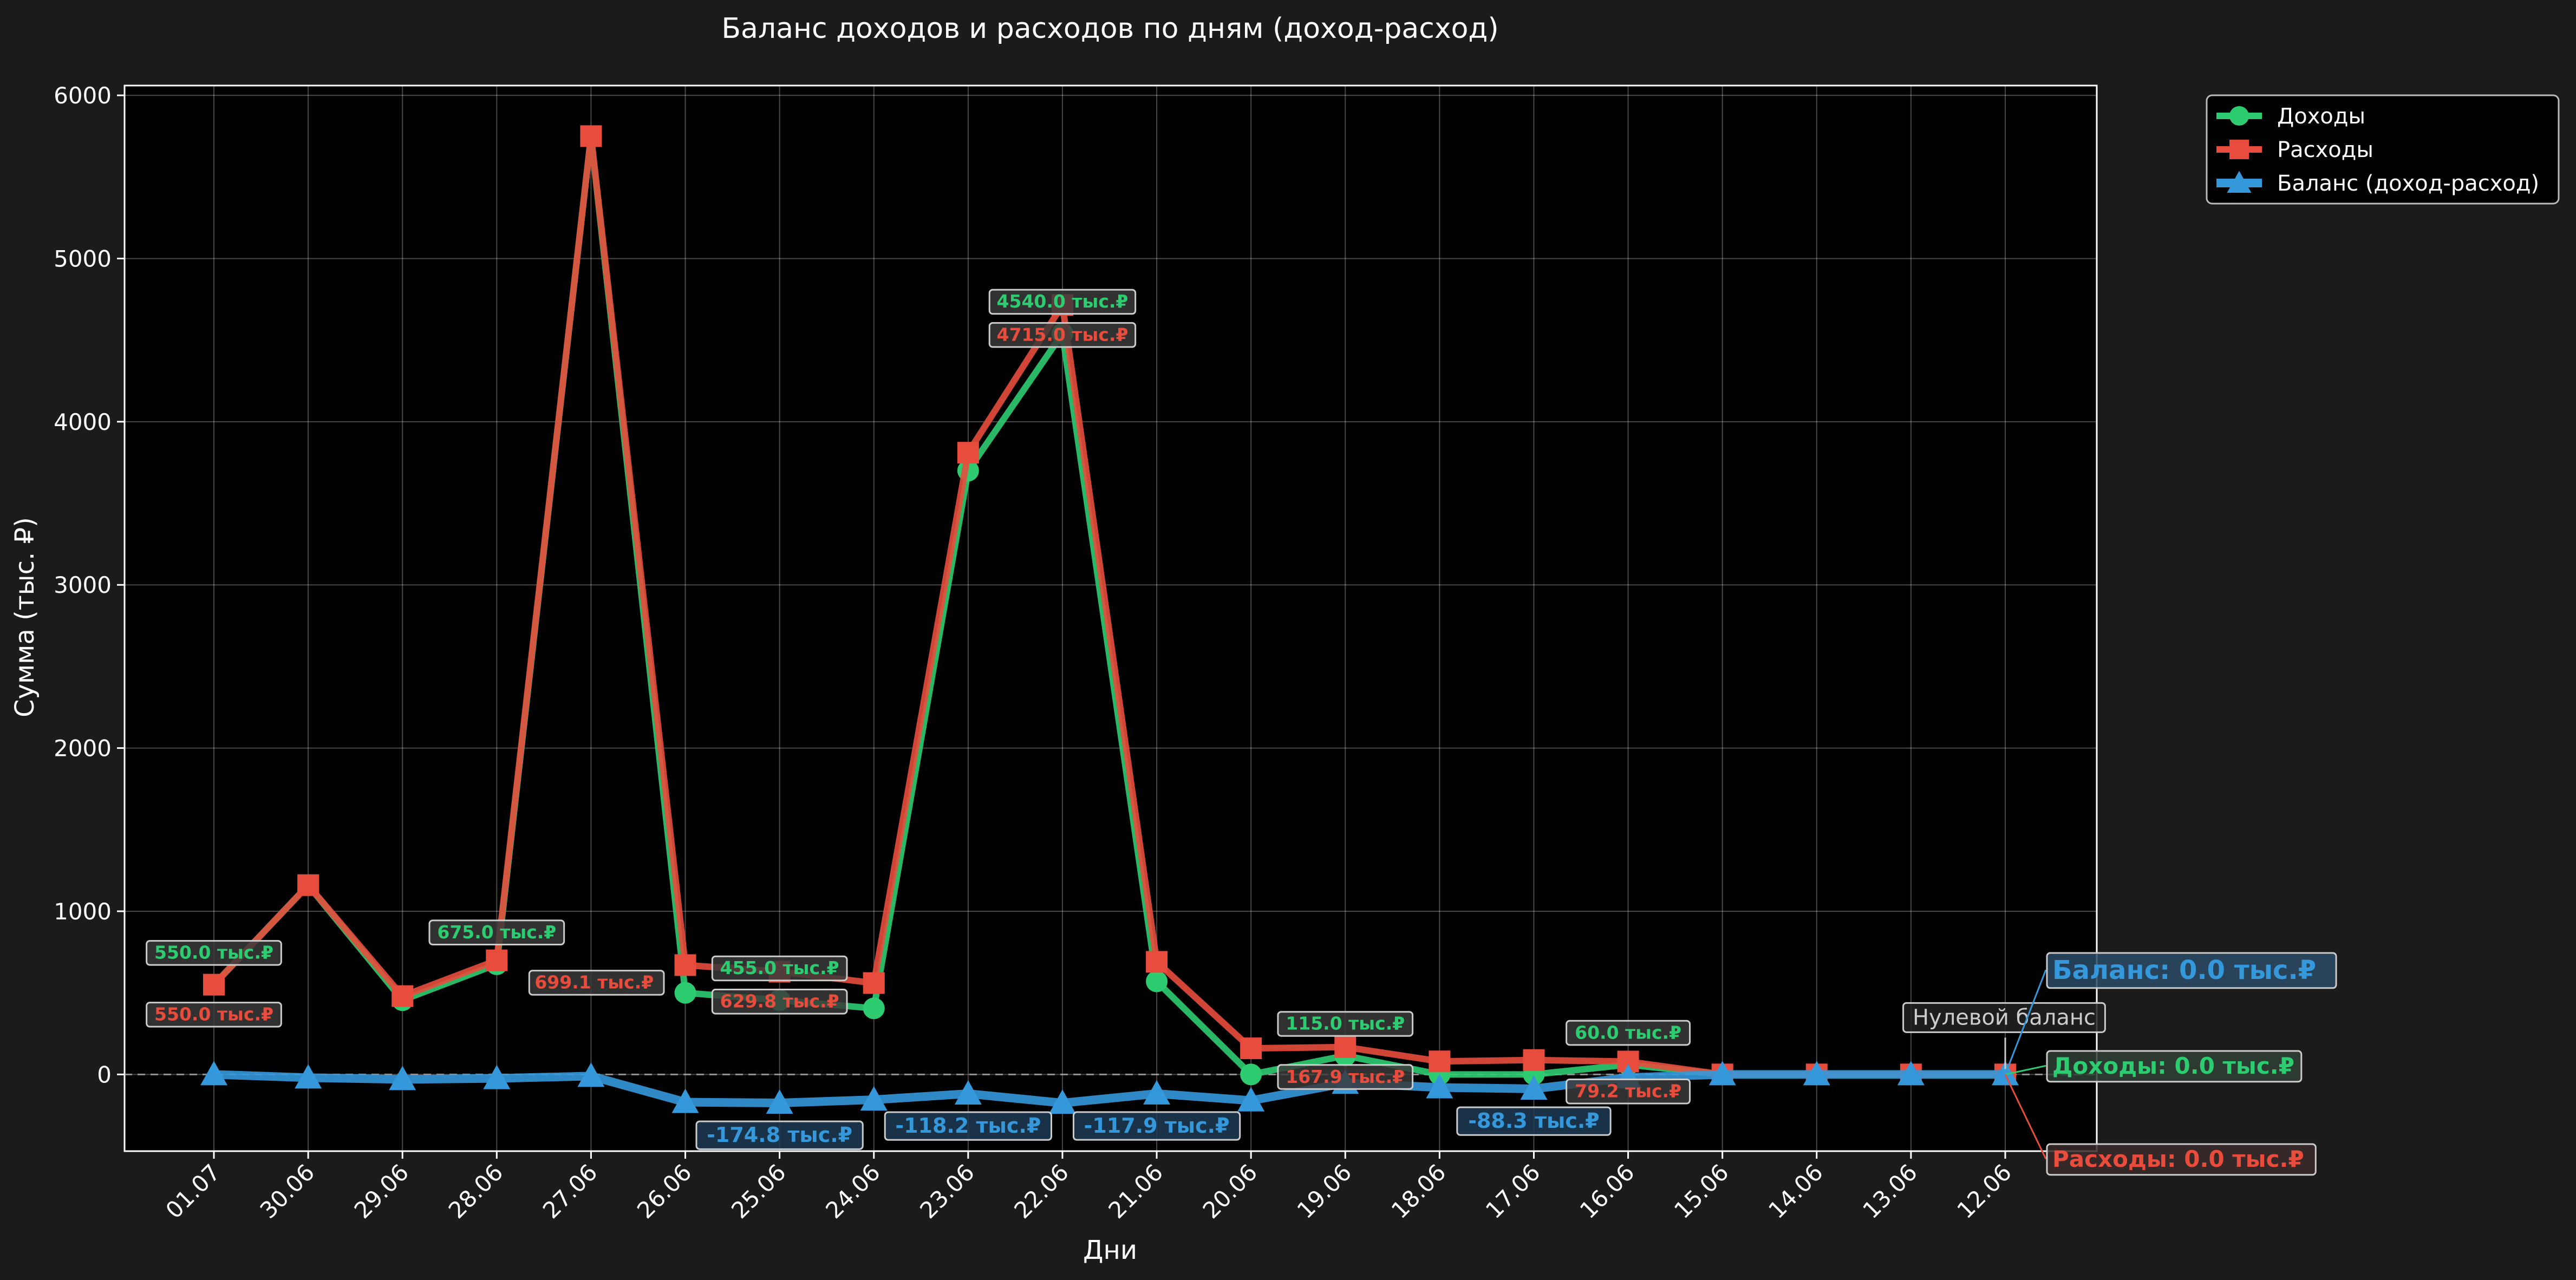 This screenshot has height=1280, width=2576. I want to click on y-tick-label: 3000, so click(83, 585).